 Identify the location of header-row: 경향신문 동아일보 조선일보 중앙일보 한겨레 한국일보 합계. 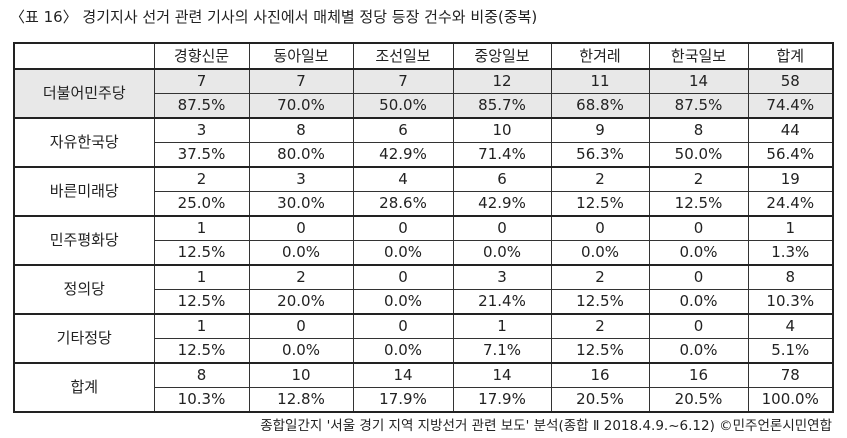
(423, 56).